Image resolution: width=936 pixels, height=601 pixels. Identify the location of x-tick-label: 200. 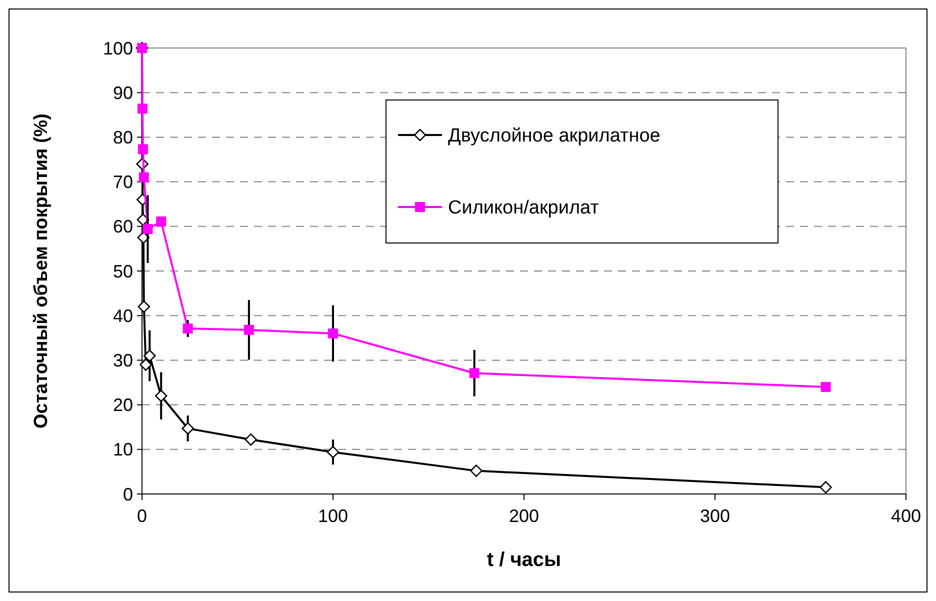
(524, 516).